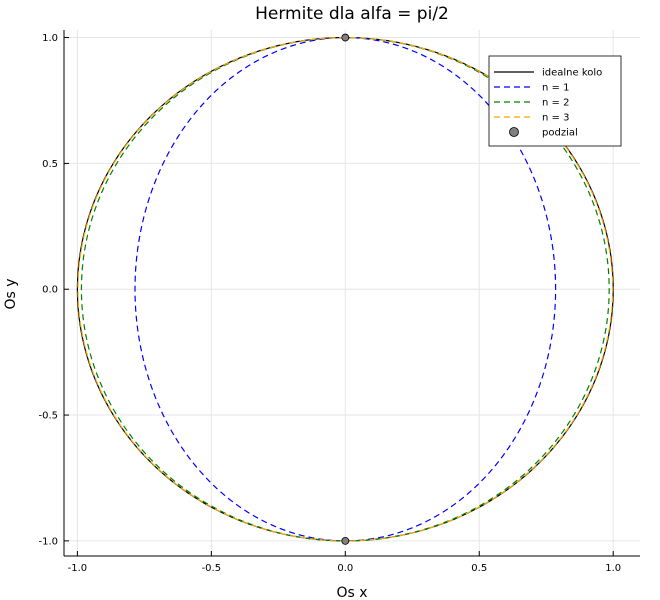  What do you see at coordinates (48, 541) in the screenshot?
I see `y-tick-label: -1.0` at bounding box center [48, 541].